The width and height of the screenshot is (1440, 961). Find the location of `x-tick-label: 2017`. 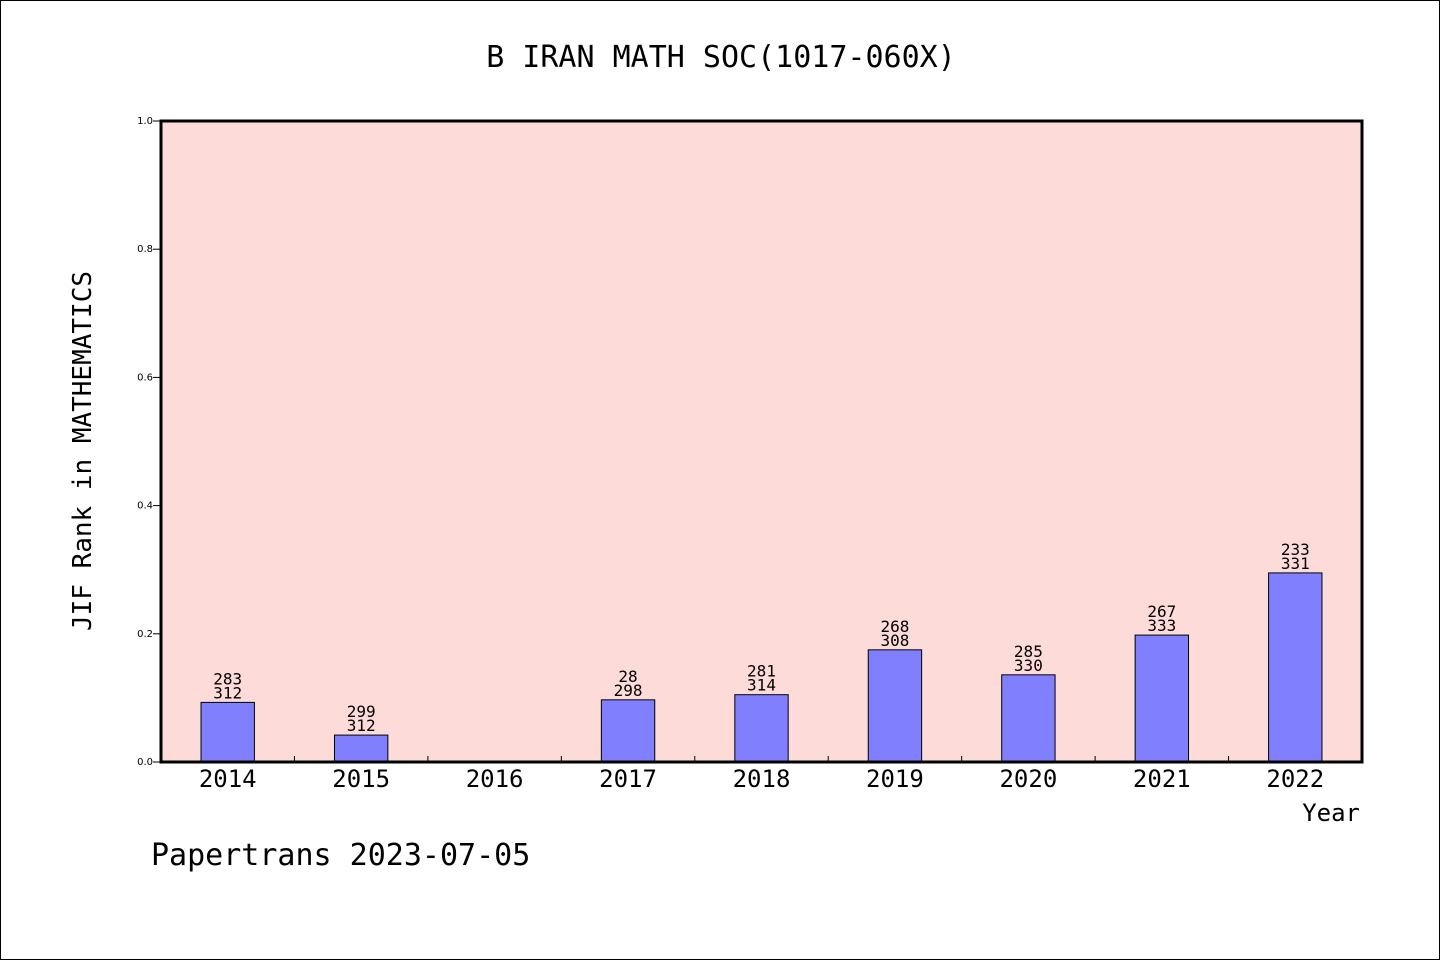

x-tick-label: 2017 is located at coordinates (628, 779).